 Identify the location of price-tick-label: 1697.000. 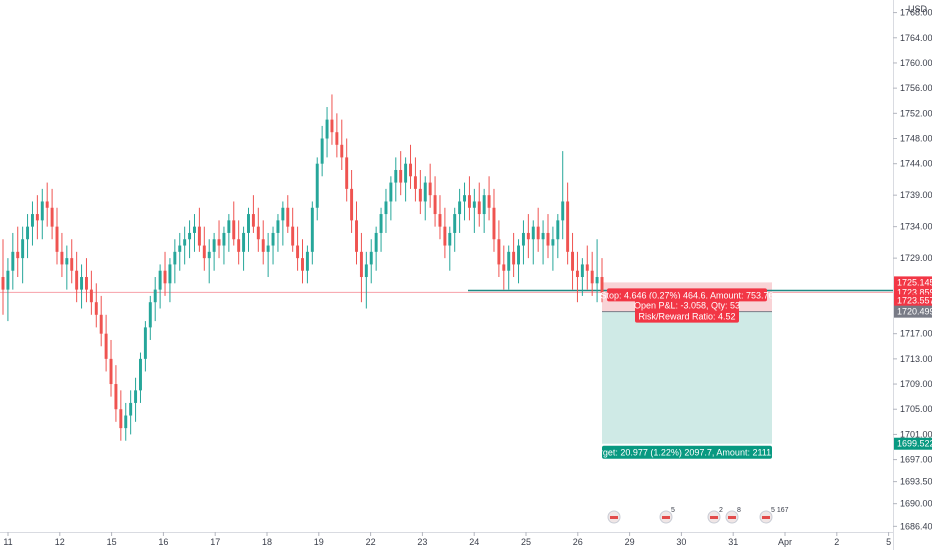
(916, 460).